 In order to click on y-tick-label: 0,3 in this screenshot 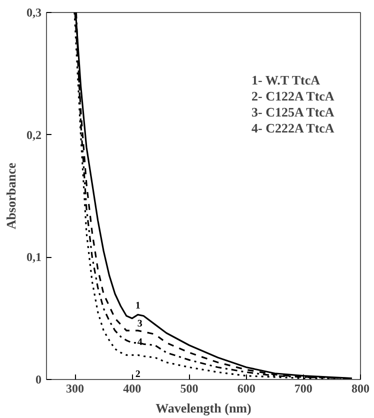, I will do `click(34, 13)`.